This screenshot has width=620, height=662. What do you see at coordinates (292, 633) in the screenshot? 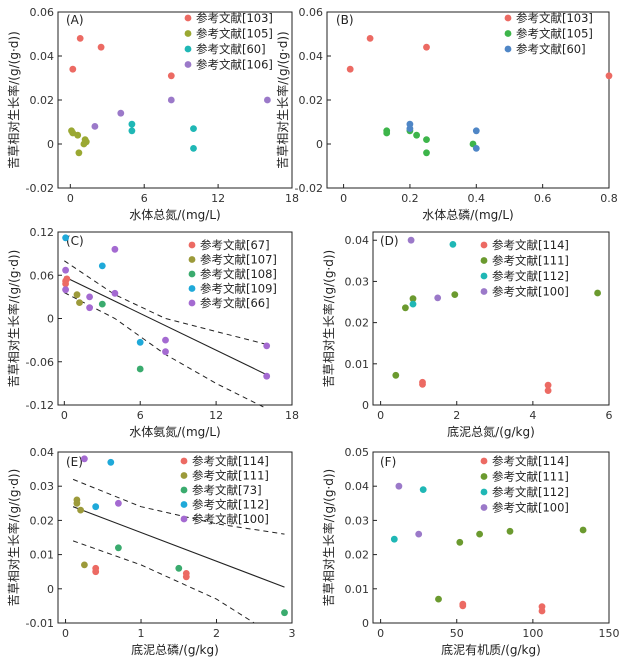
I see `x-tick-label: 3` at bounding box center [292, 633].